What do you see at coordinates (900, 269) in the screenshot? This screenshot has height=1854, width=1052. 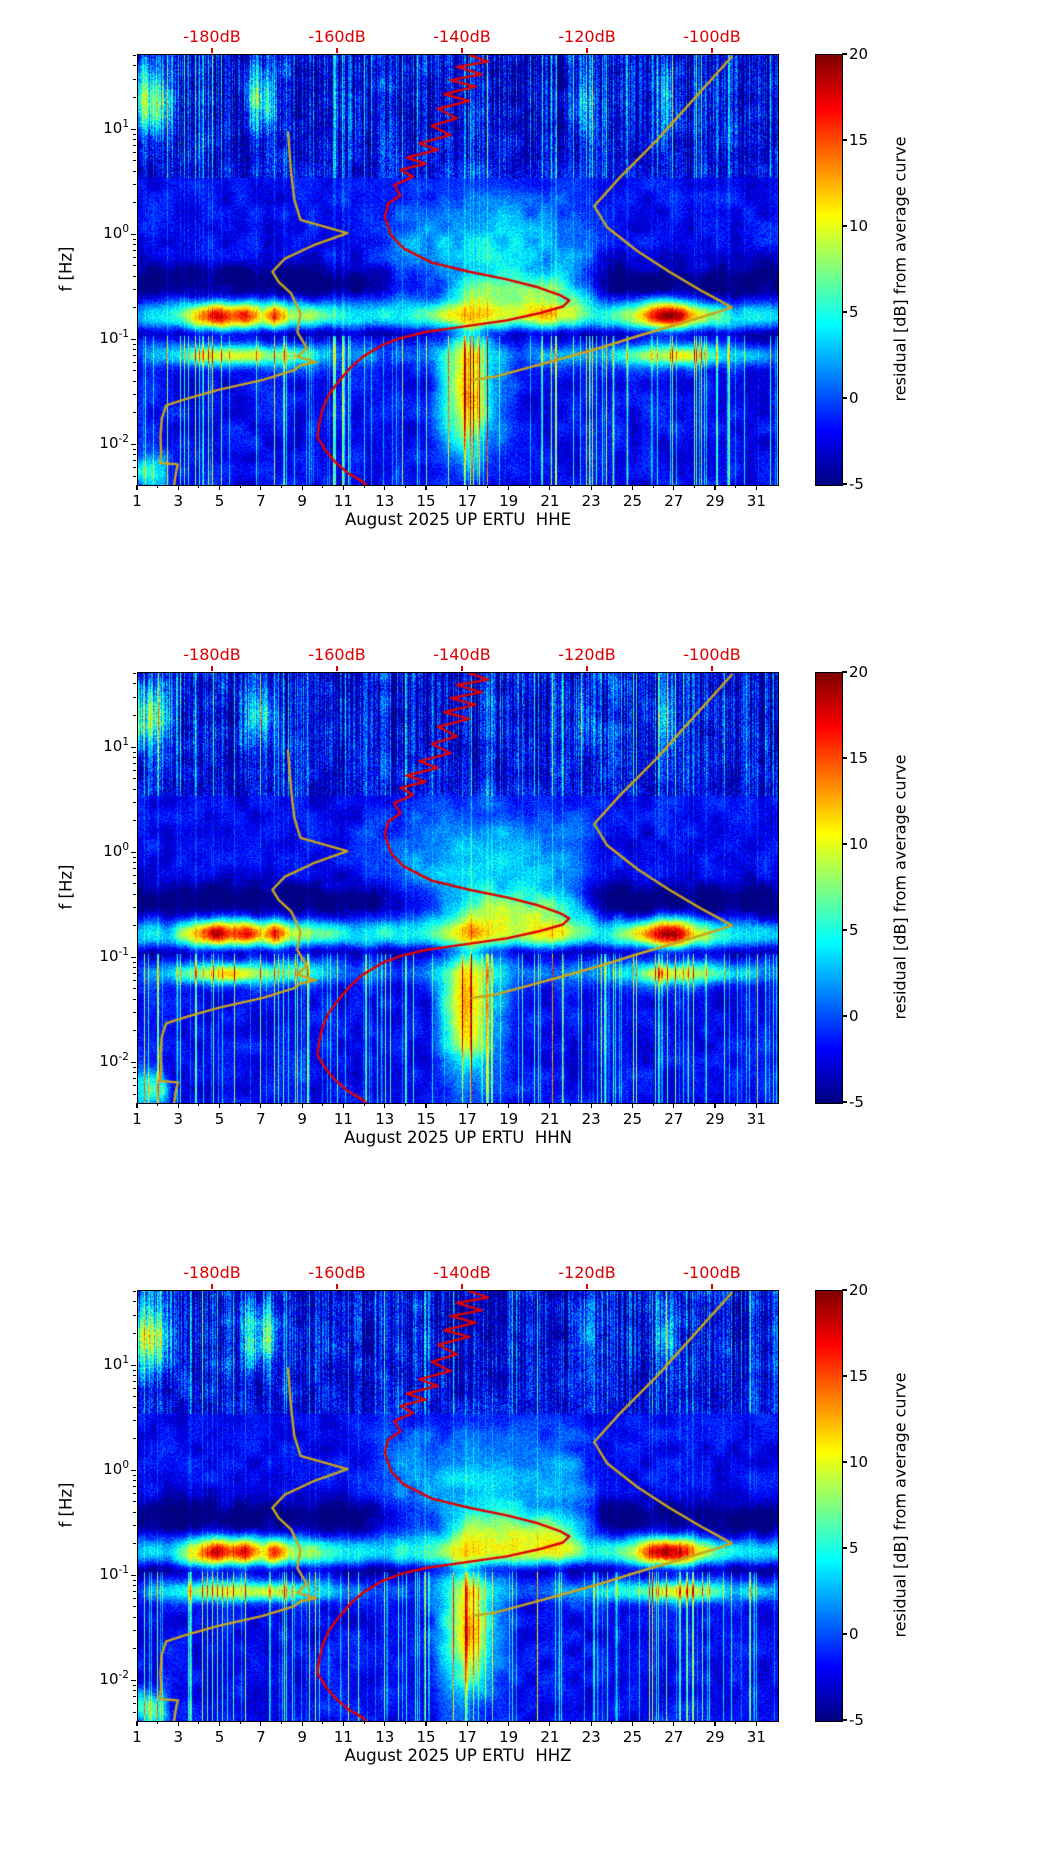 I see `colorbar-label: residual [dB] from average curve` at bounding box center [900, 269].